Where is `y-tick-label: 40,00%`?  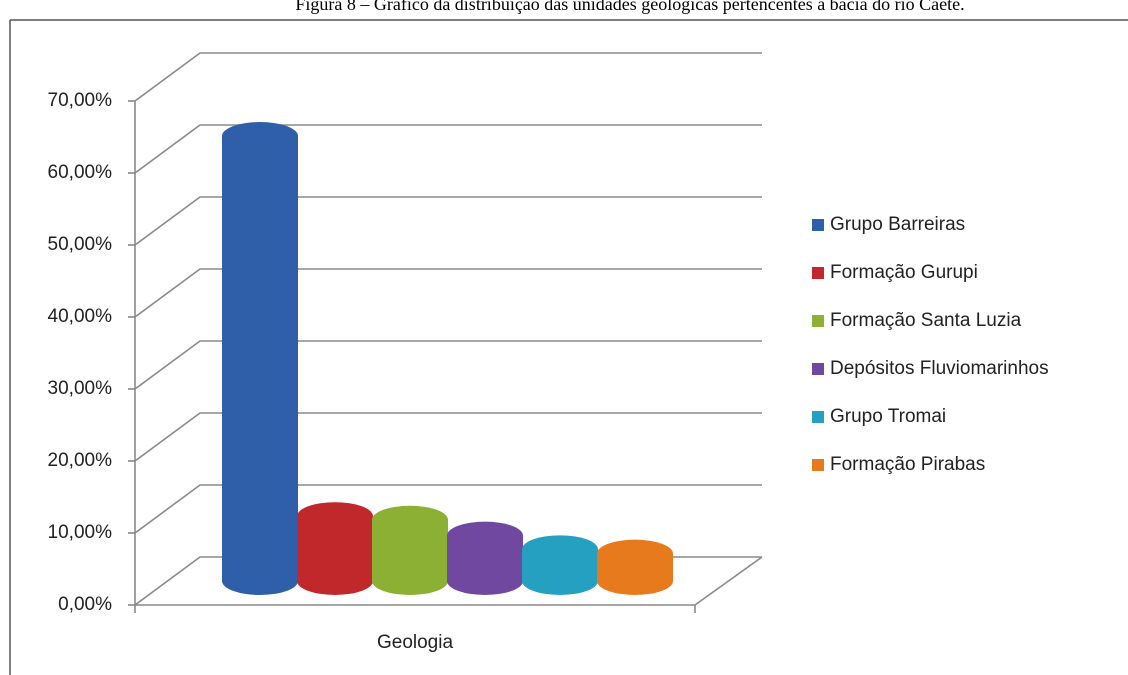 y-tick-label: 40,00% is located at coordinates (80, 316).